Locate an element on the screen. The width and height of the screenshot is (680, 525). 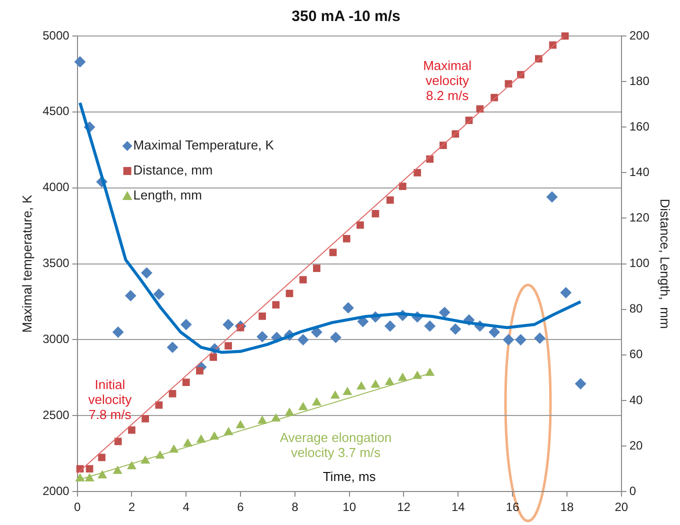
y2-tick-label: 100 is located at coordinates (639, 263).